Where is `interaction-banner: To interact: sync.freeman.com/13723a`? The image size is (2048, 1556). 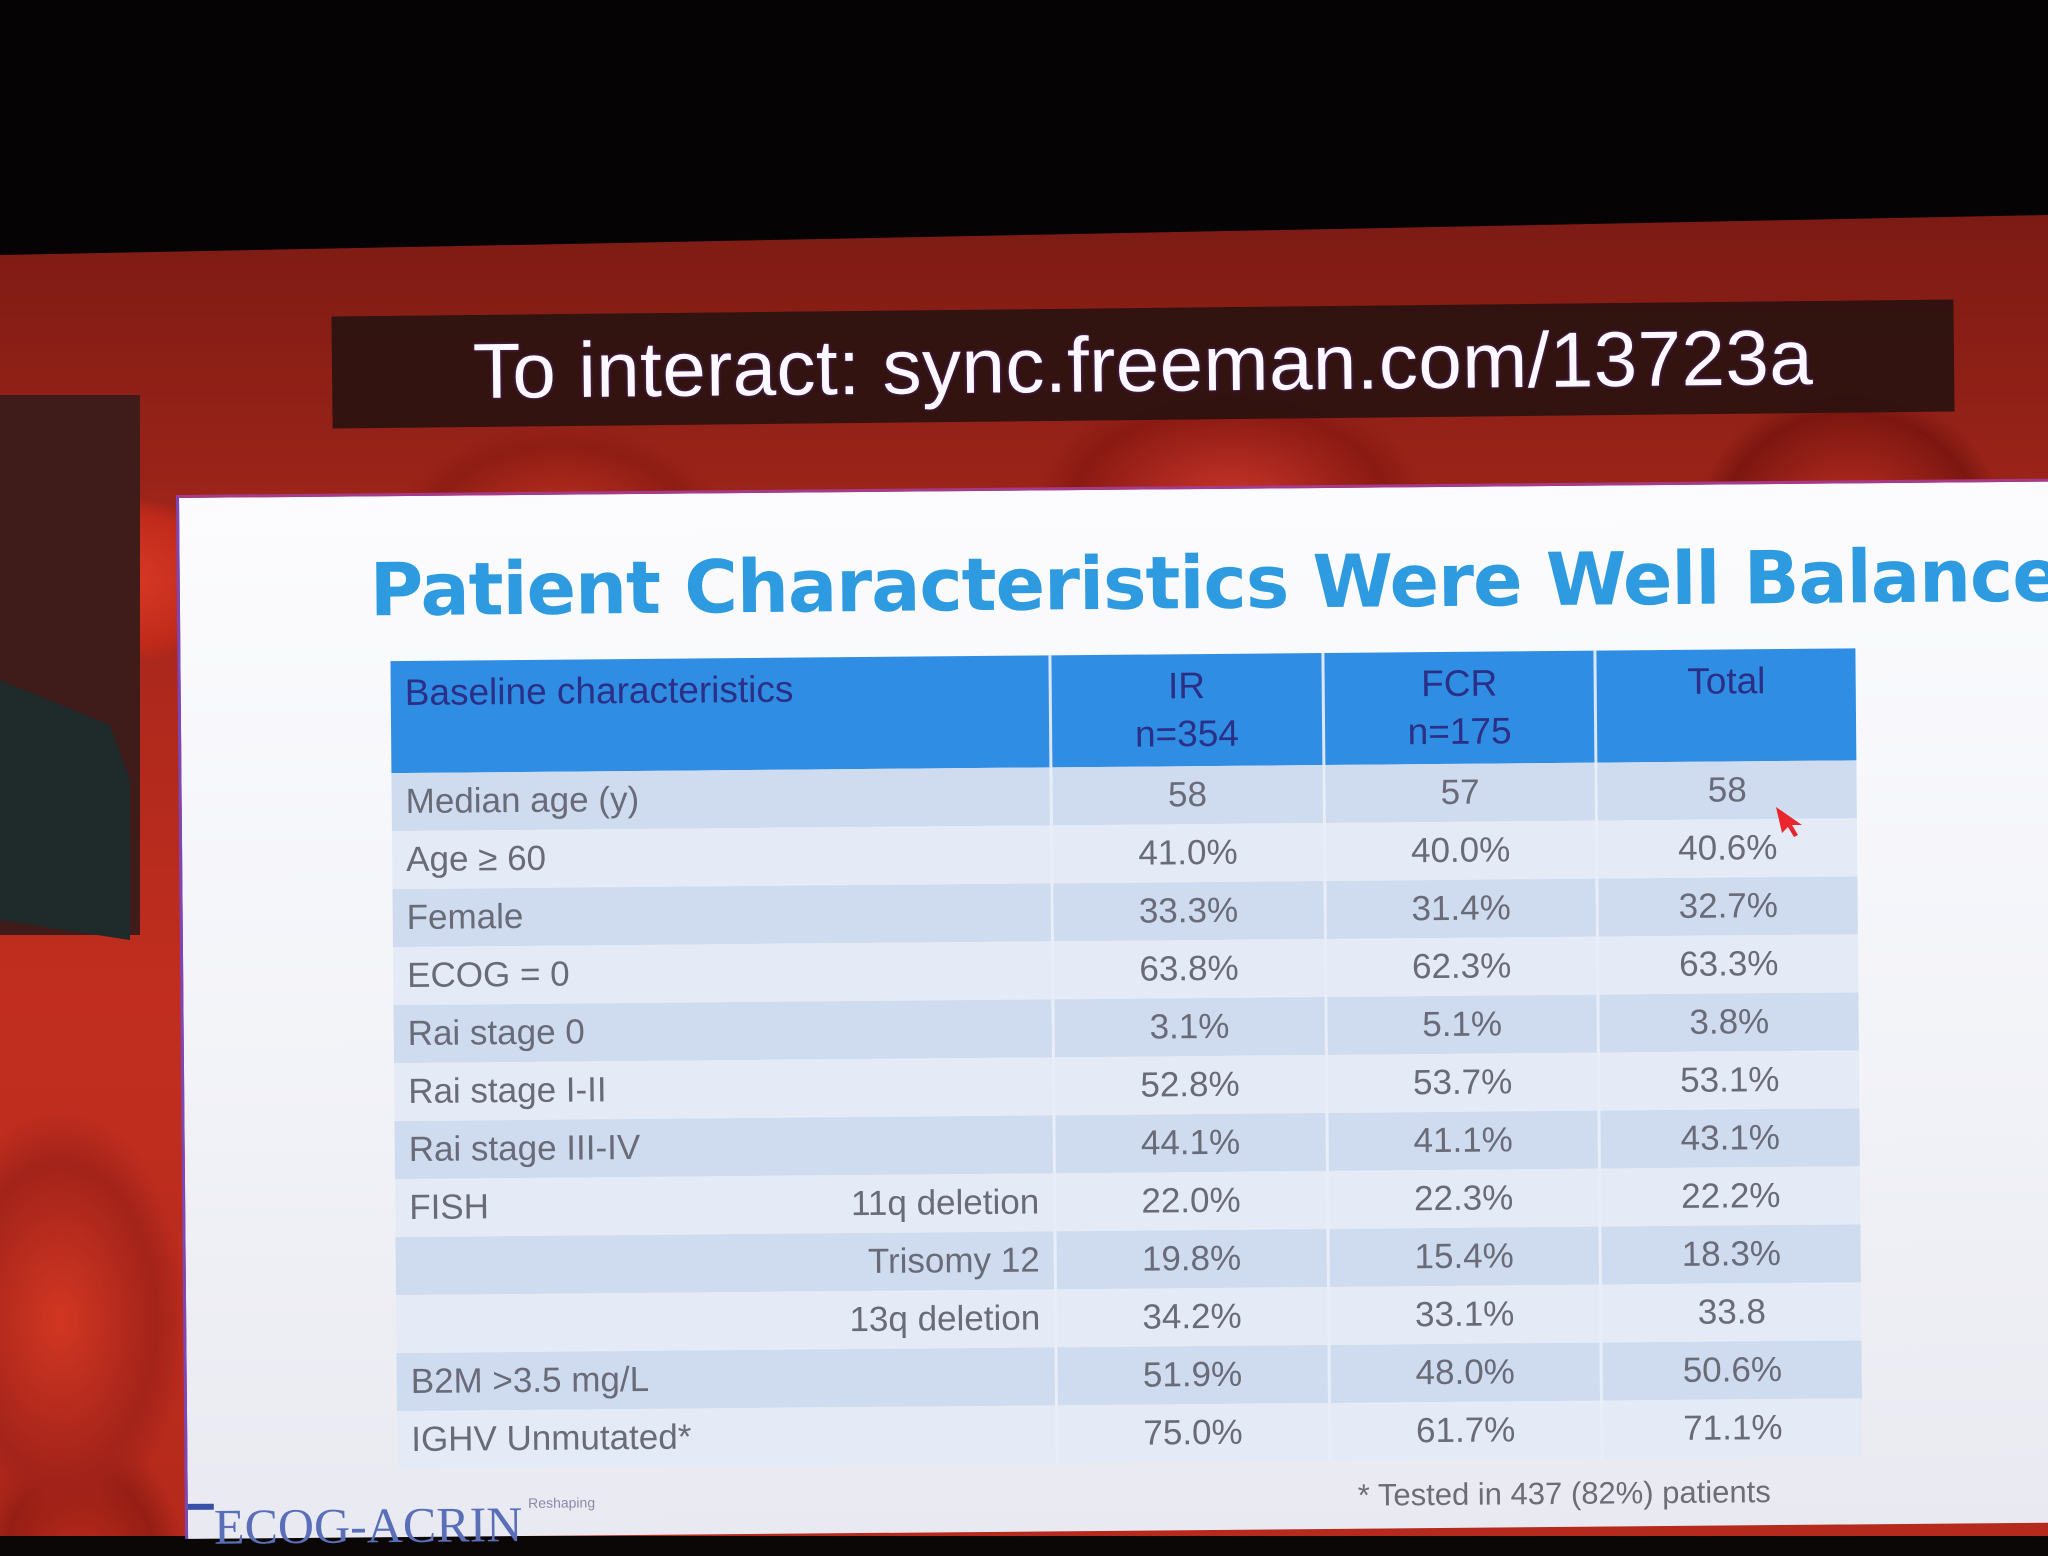 interaction-banner: To interact: sync.freeman.com/13723a is located at coordinates (1143, 364).